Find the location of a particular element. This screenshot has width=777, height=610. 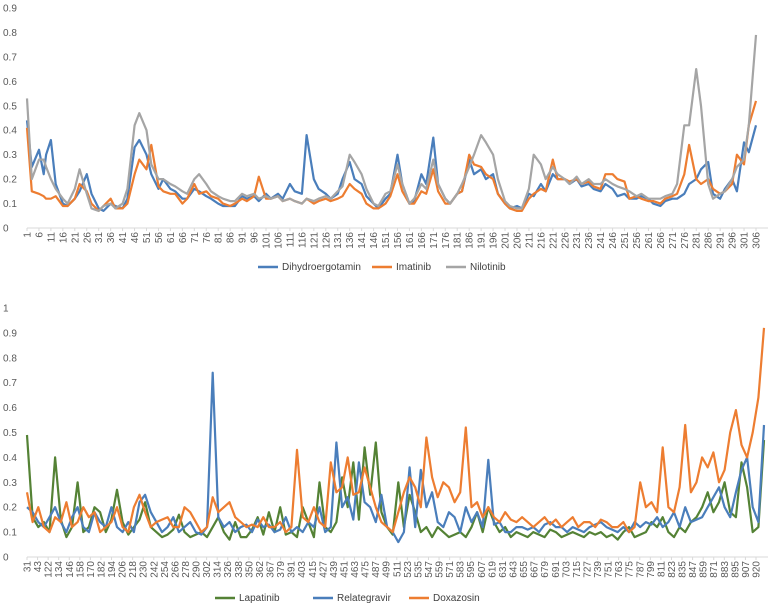

x-tick-label: 338 is located at coordinates (239, 569).